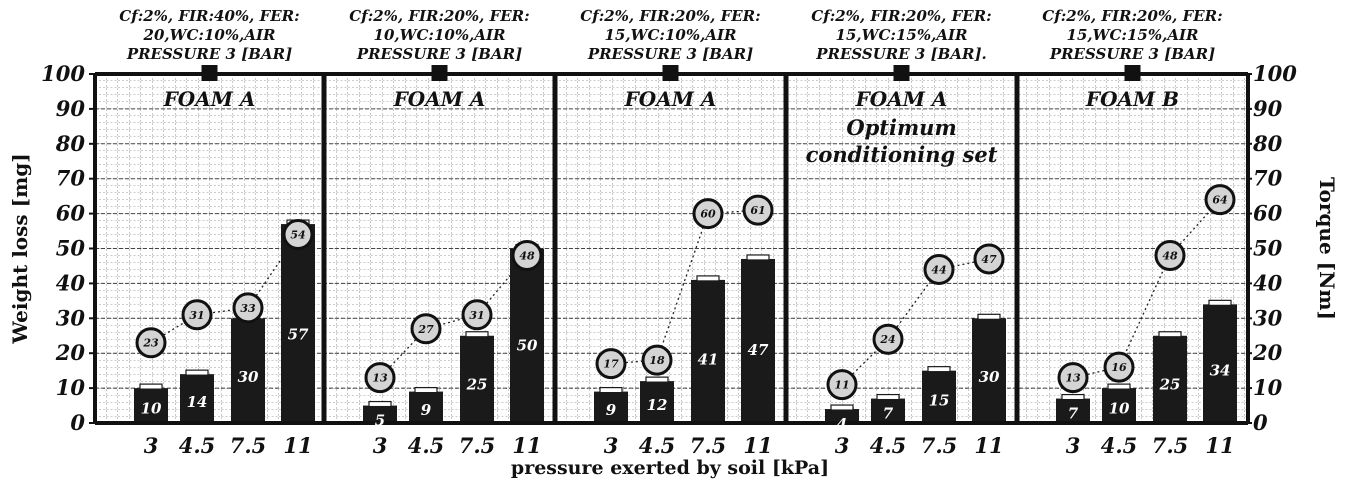 The image size is (1351, 482). What do you see at coordinates (71, 178) in the screenshot?
I see `y-tick-label: 70` at bounding box center [71, 178].